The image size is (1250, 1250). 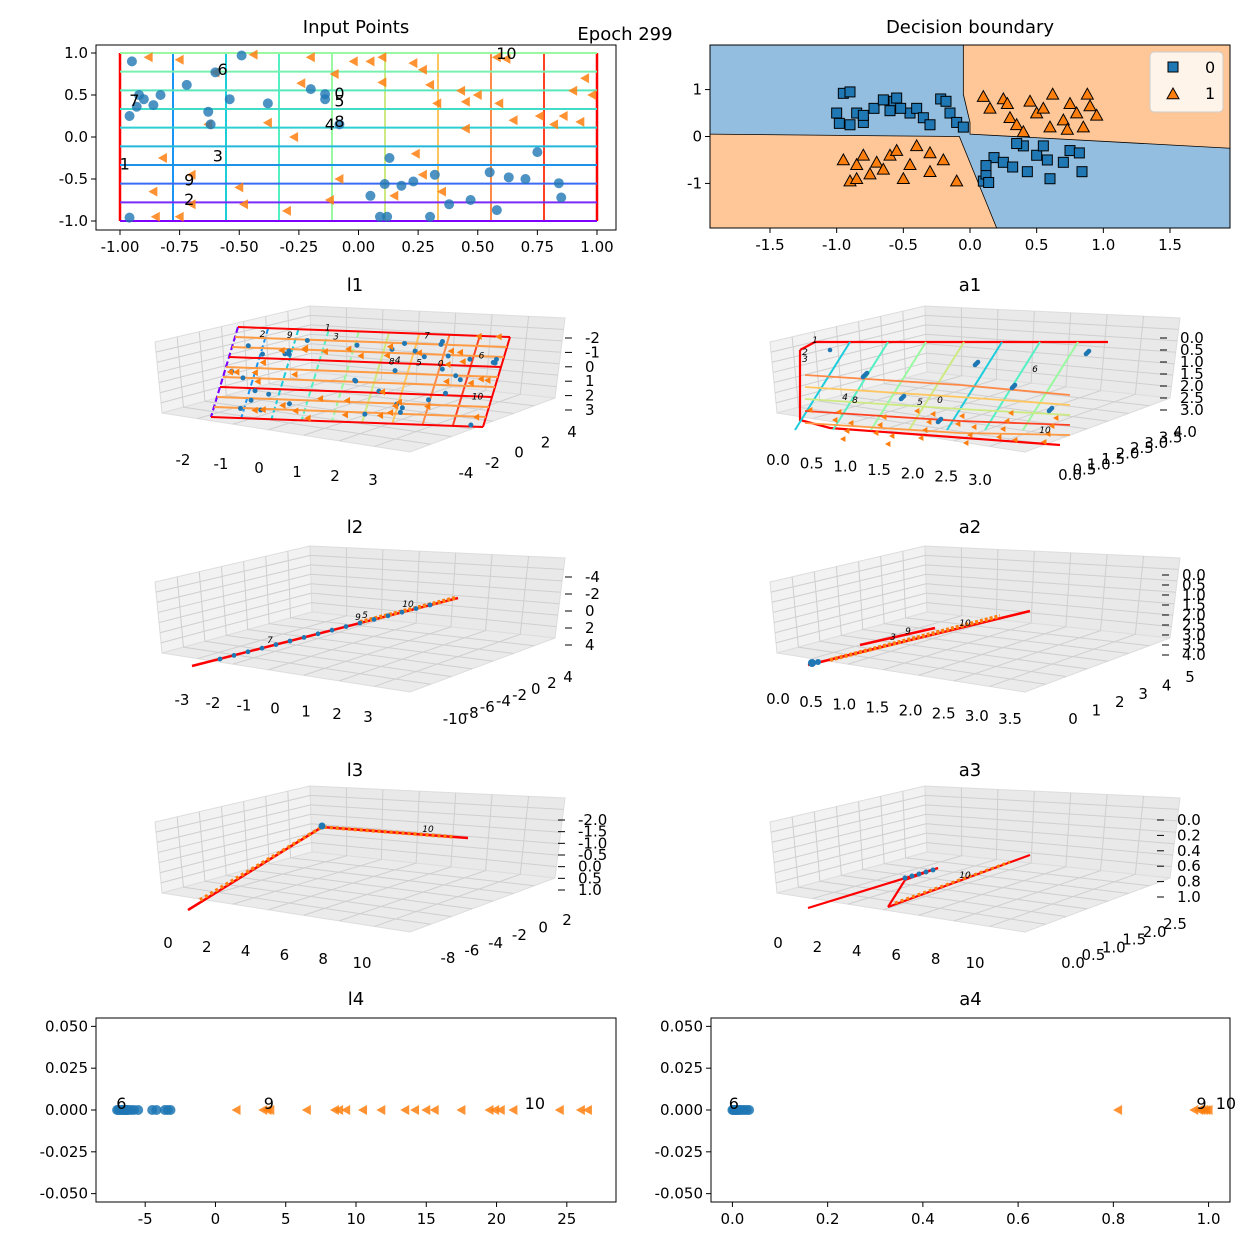 What do you see at coordinates (970, 1110) in the screenshot?
I see `axes-frame-a4` at bounding box center [970, 1110].